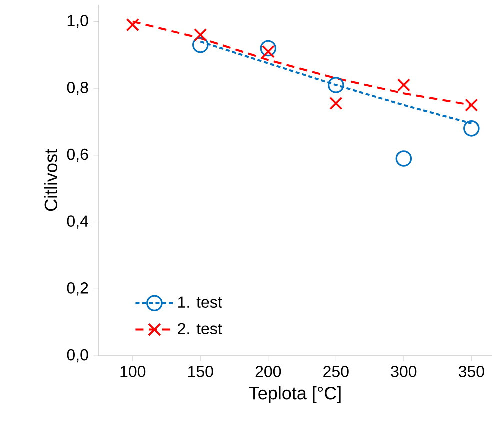 This screenshot has height=425, width=503. Describe the element at coordinates (51, 180) in the screenshot. I see `y-axis-title: Citlivost` at that location.